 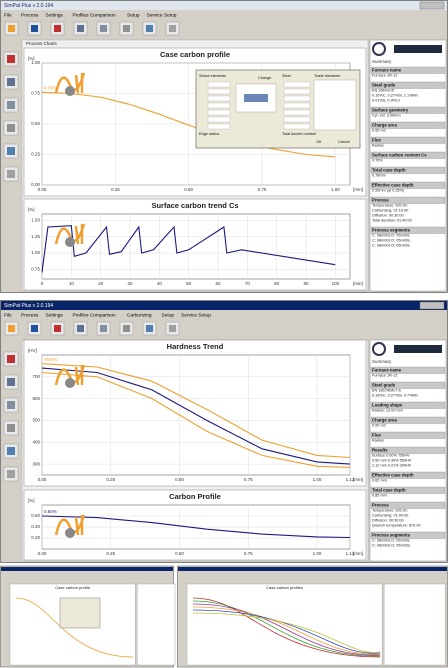 What do you see at coordinates (36, 420) in the screenshot?
I see `y-tick-label: 500` at bounding box center [36, 420].